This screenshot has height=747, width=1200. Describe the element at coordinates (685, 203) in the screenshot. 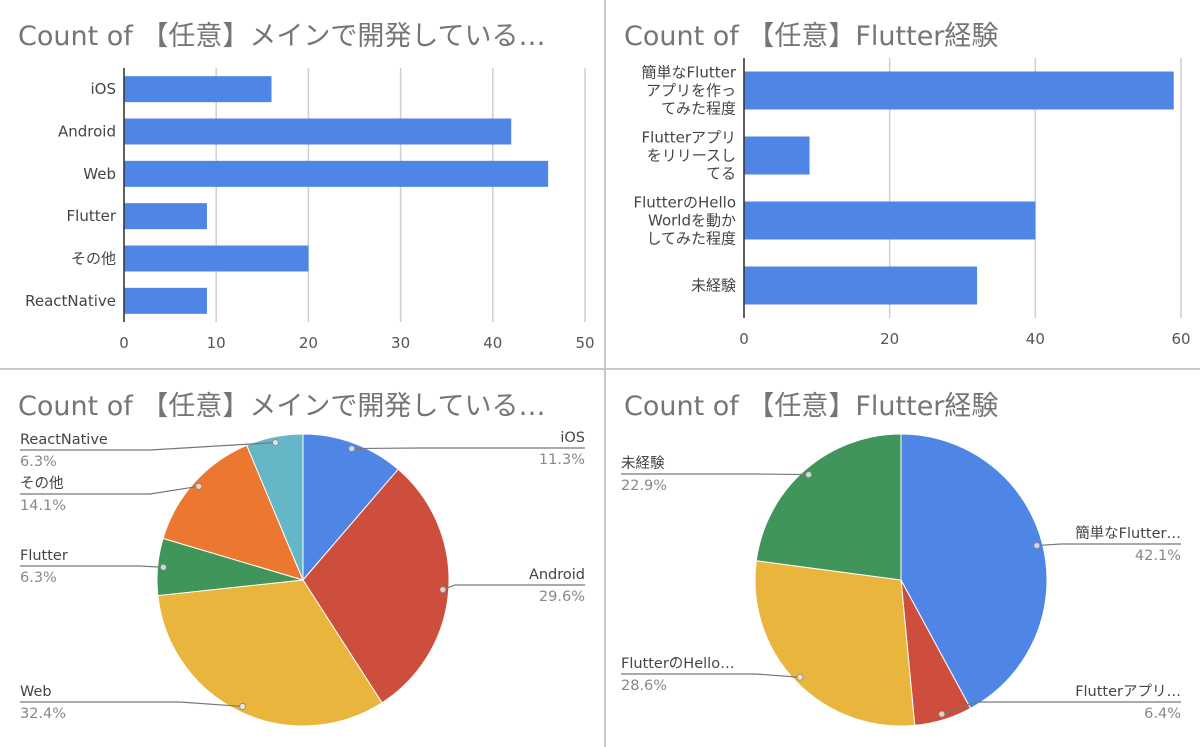

I see `category-label: FlutterのHello` at that location.